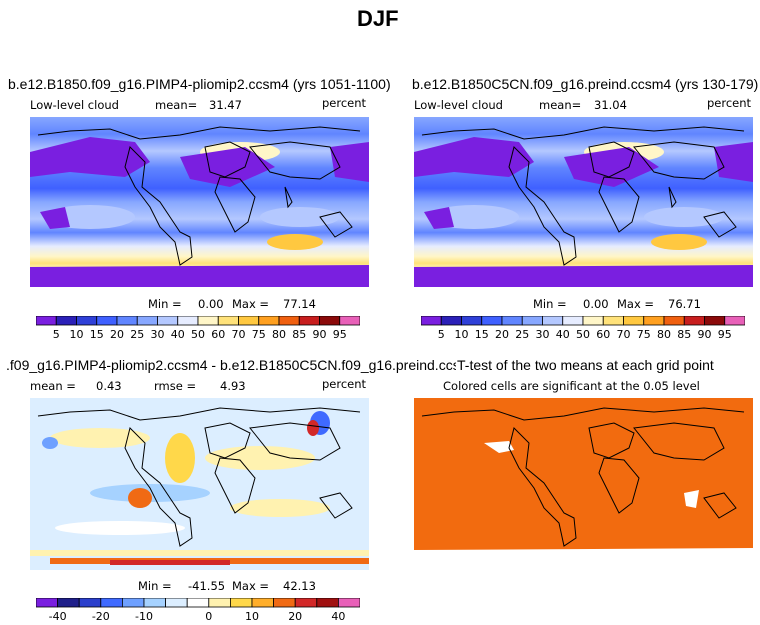 The height and width of the screenshot is (625, 760). I want to click on panel4-map, so click(583, 484).